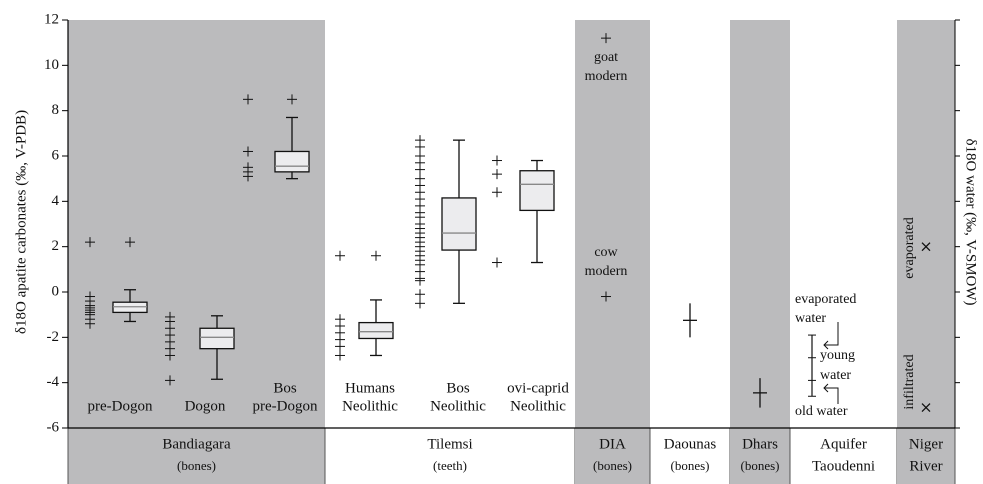  I want to click on y-tick-label: 10, so click(51, 65).